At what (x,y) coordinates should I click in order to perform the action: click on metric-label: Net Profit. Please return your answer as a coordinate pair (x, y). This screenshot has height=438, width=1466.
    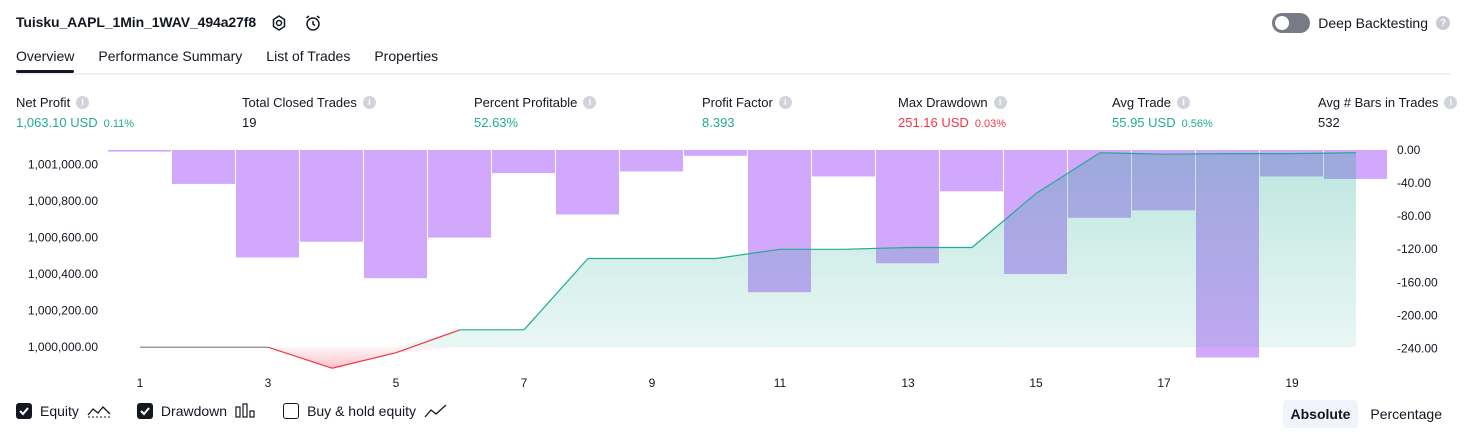
    Looking at the image, I should click on (43, 102).